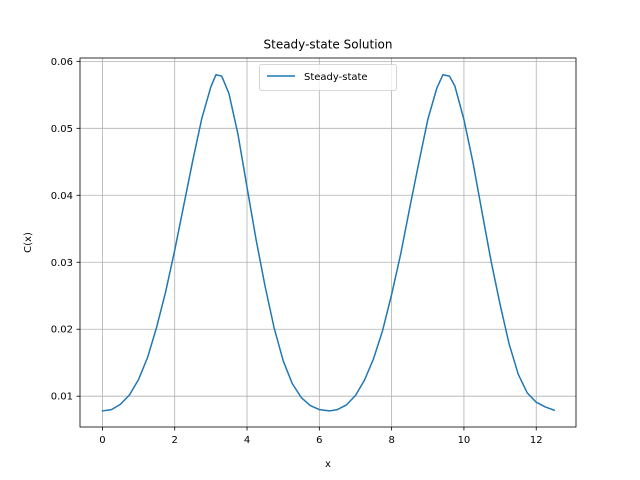  What do you see at coordinates (62, 196) in the screenshot?
I see `y-tick-label: 0.04` at bounding box center [62, 196].